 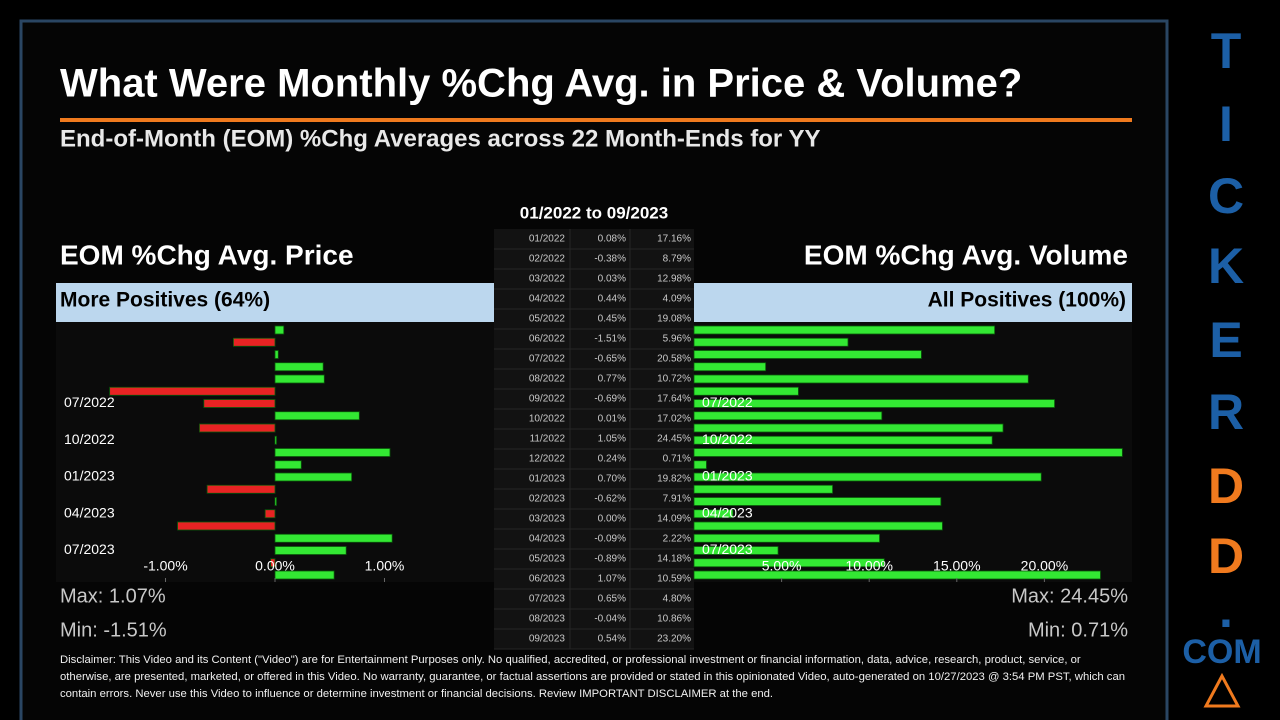 What do you see at coordinates (547, 599) in the screenshot?
I see `table-cell: 07/2023` at bounding box center [547, 599].